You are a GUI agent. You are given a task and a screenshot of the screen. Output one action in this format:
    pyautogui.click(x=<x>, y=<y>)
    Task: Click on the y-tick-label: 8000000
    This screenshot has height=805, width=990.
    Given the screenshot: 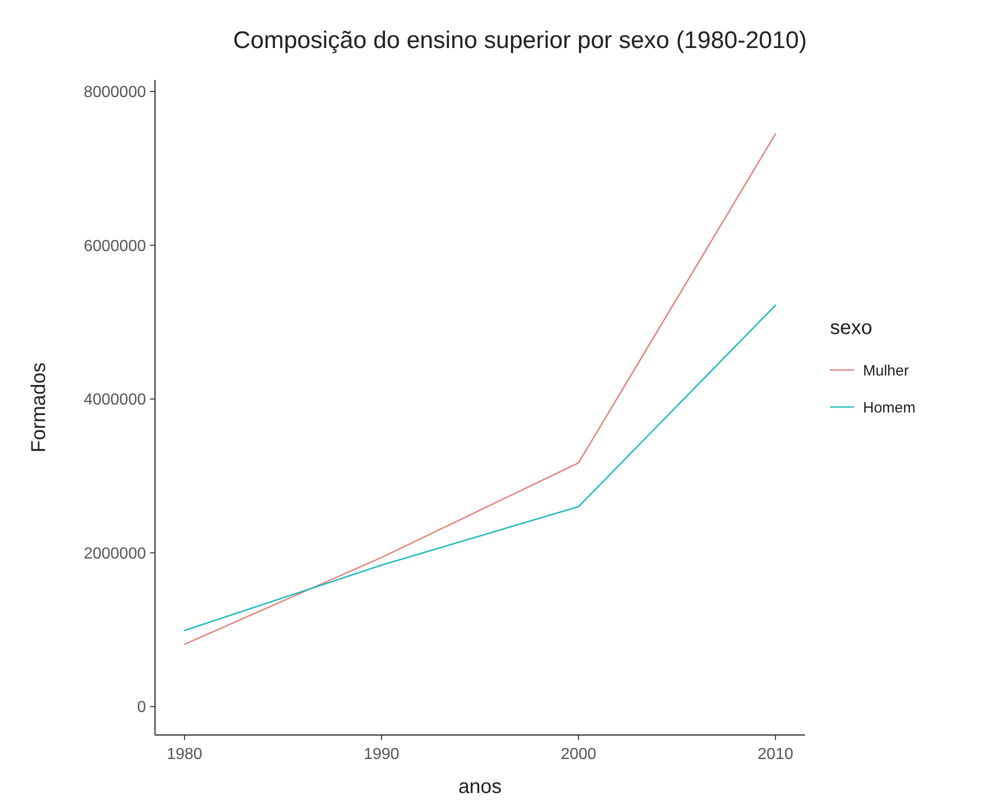 What is the action you would take?
    pyautogui.click(x=115, y=93)
    